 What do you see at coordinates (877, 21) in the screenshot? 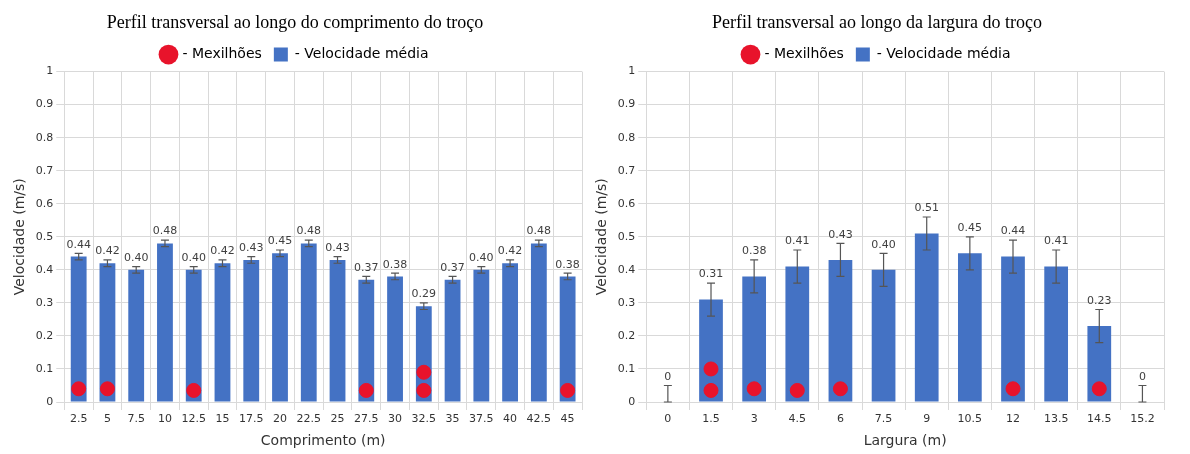
I see `chart-title: Perfil transversal ao longo da largura do troço` at bounding box center [877, 21].